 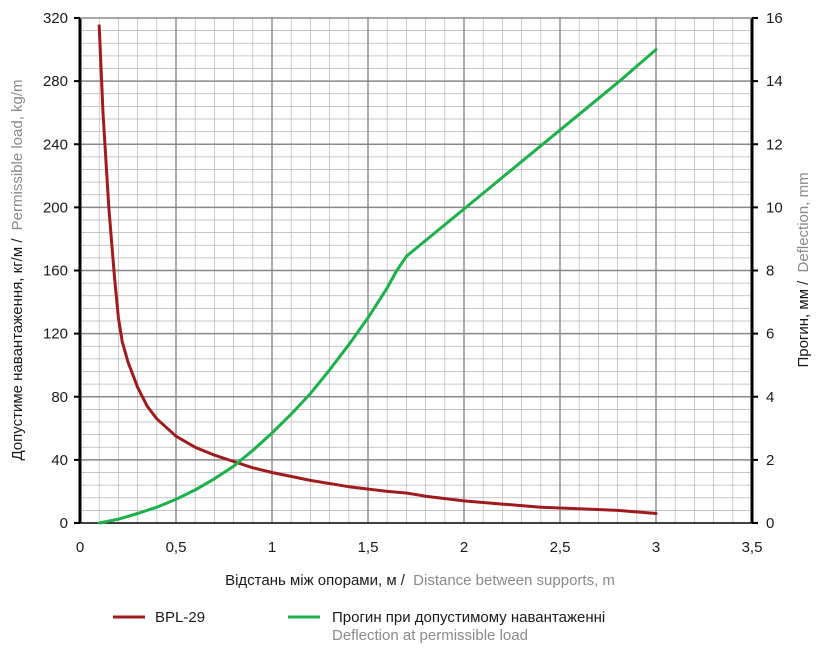 What do you see at coordinates (770, 523) in the screenshot?
I see `y-right-tick-label: 0` at bounding box center [770, 523].